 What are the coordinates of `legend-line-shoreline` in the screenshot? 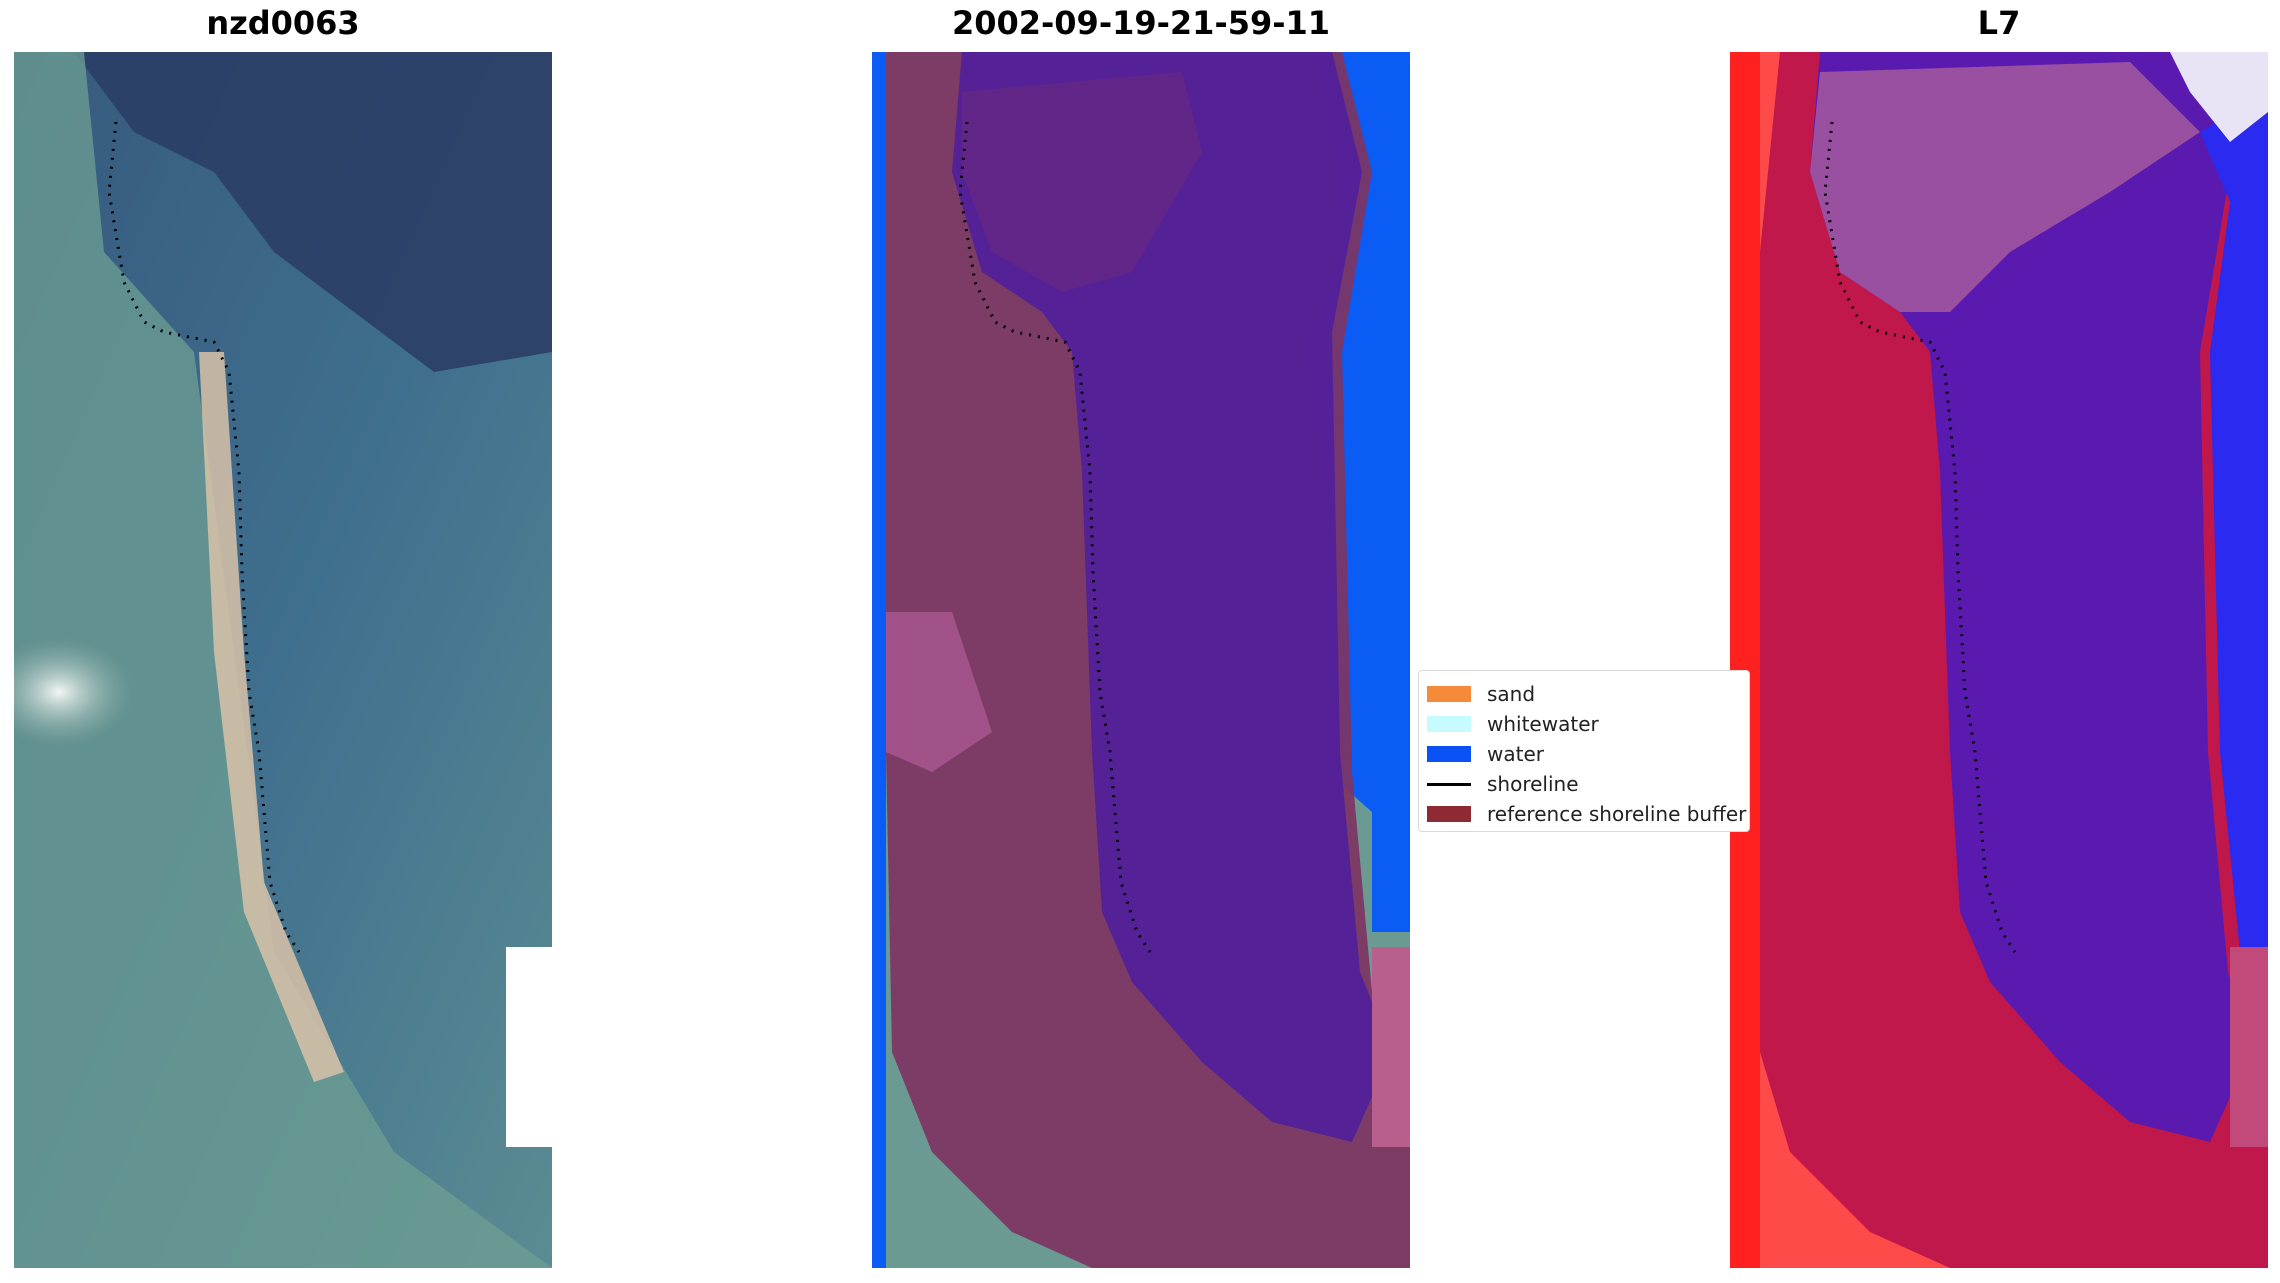 It's located at (1449, 784).